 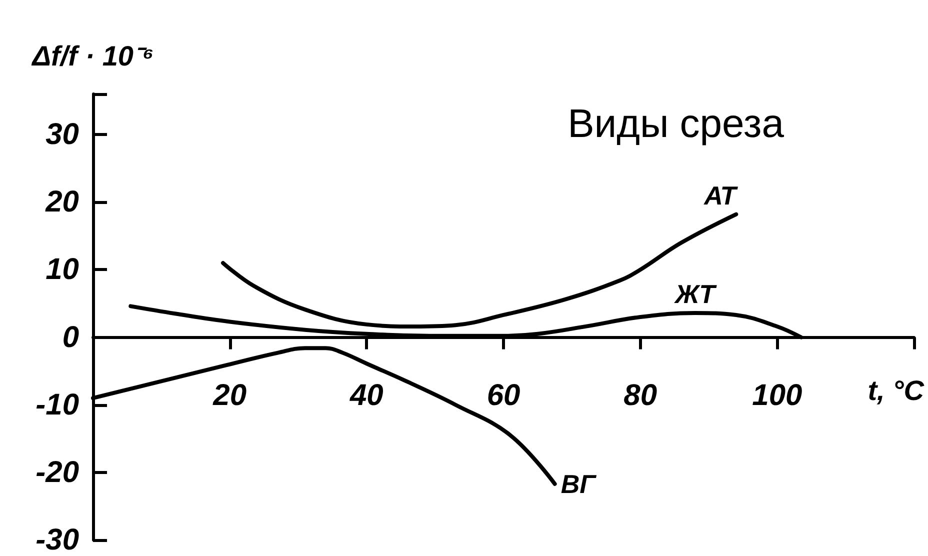 What do you see at coordinates (479, 270) in the screenshot?
I see `line-series` at bounding box center [479, 270].